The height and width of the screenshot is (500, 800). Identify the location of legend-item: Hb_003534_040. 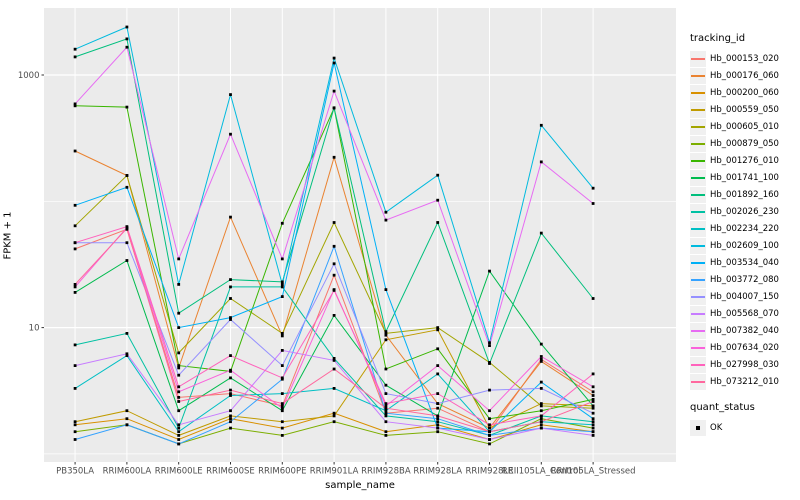
(744, 262).